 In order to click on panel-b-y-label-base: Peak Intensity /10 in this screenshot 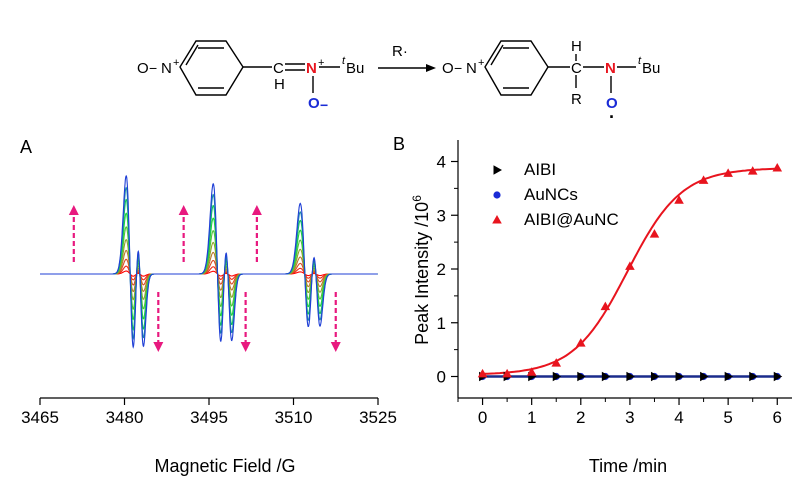, I will do `click(422, 273)`.